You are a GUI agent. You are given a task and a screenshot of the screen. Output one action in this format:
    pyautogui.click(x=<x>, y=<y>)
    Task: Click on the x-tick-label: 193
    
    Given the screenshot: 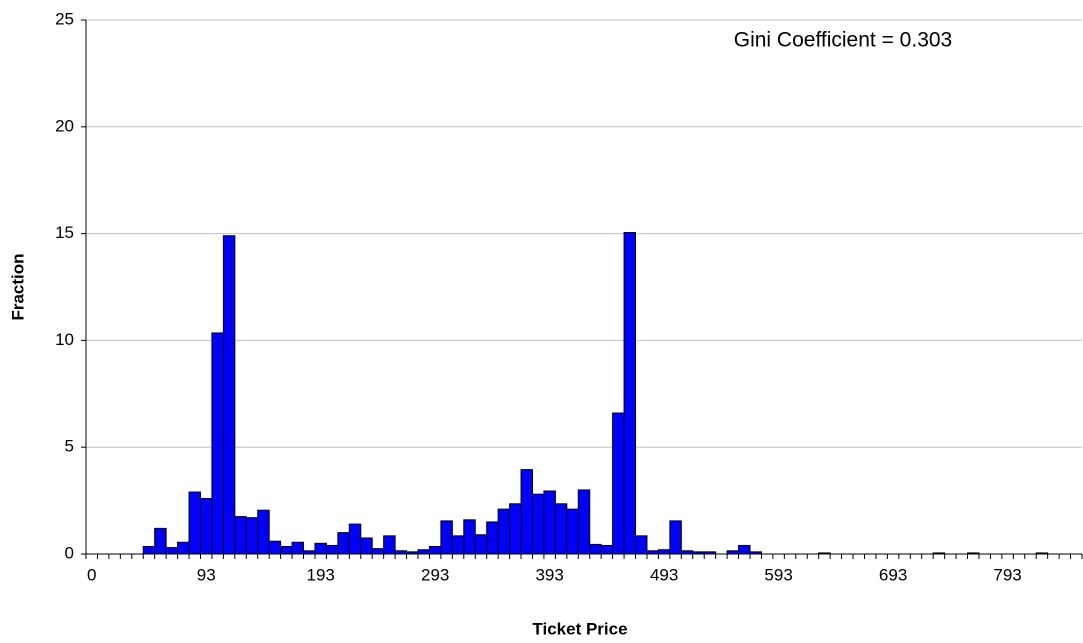 What is the action you would take?
    pyautogui.click(x=321, y=574)
    